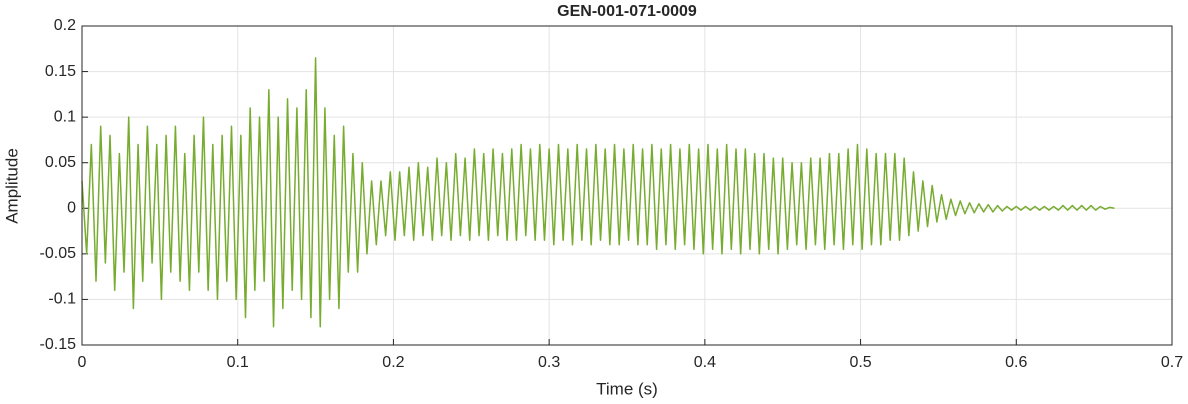  I want to click on y-tick-label: 0, so click(71, 208).